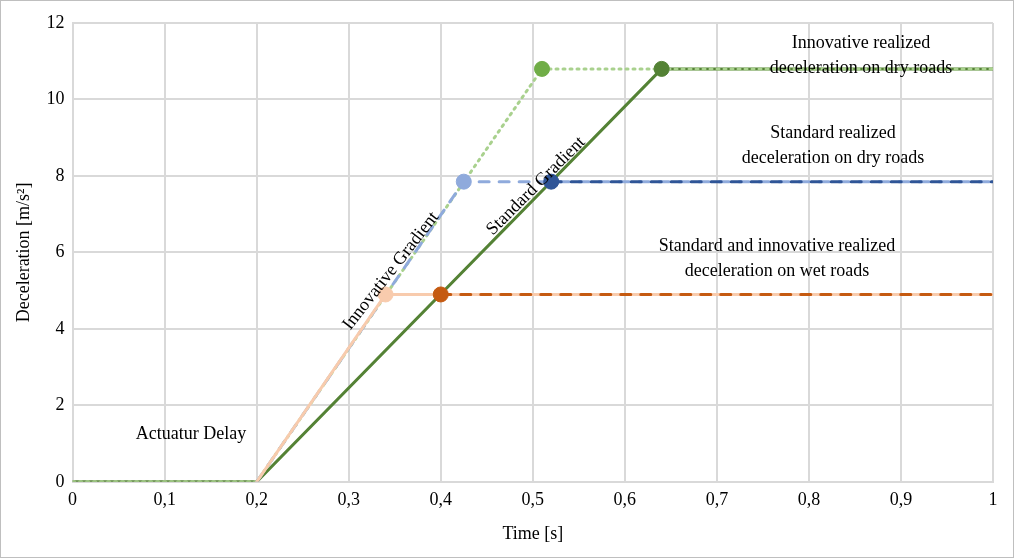 The height and width of the screenshot is (558, 1014). I want to click on x-tick-label: 0,4, so click(441, 499).